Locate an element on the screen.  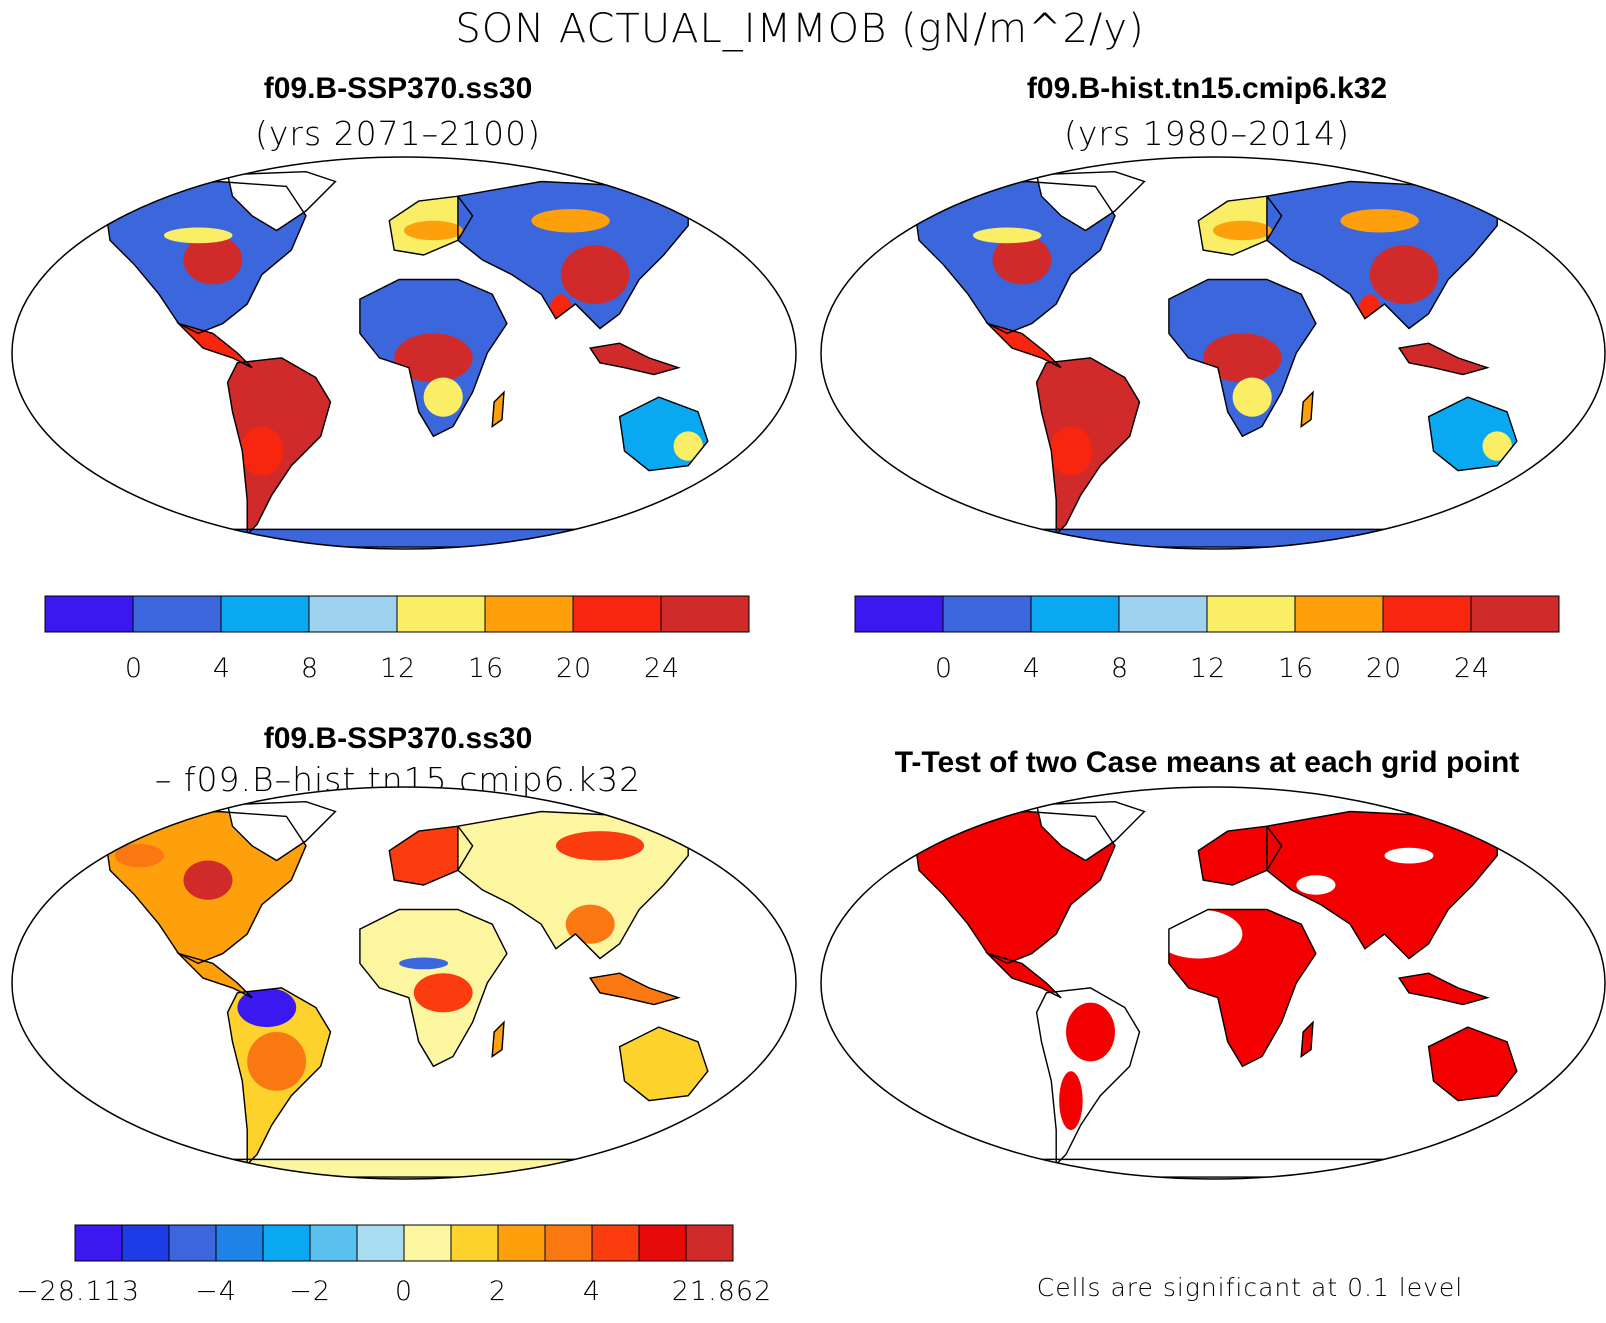
panel-difference-map is located at coordinates (404, 983).